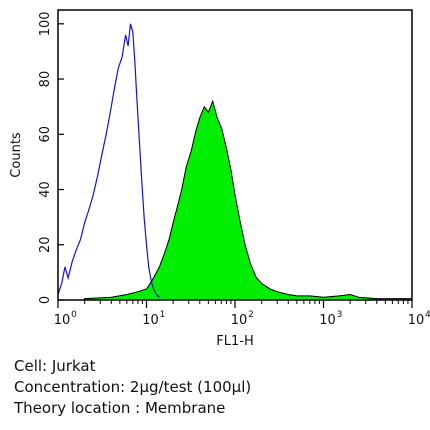 The image size is (430, 430). I want to click on caption-cell: Cell: Jurkat, so click(55, 366).